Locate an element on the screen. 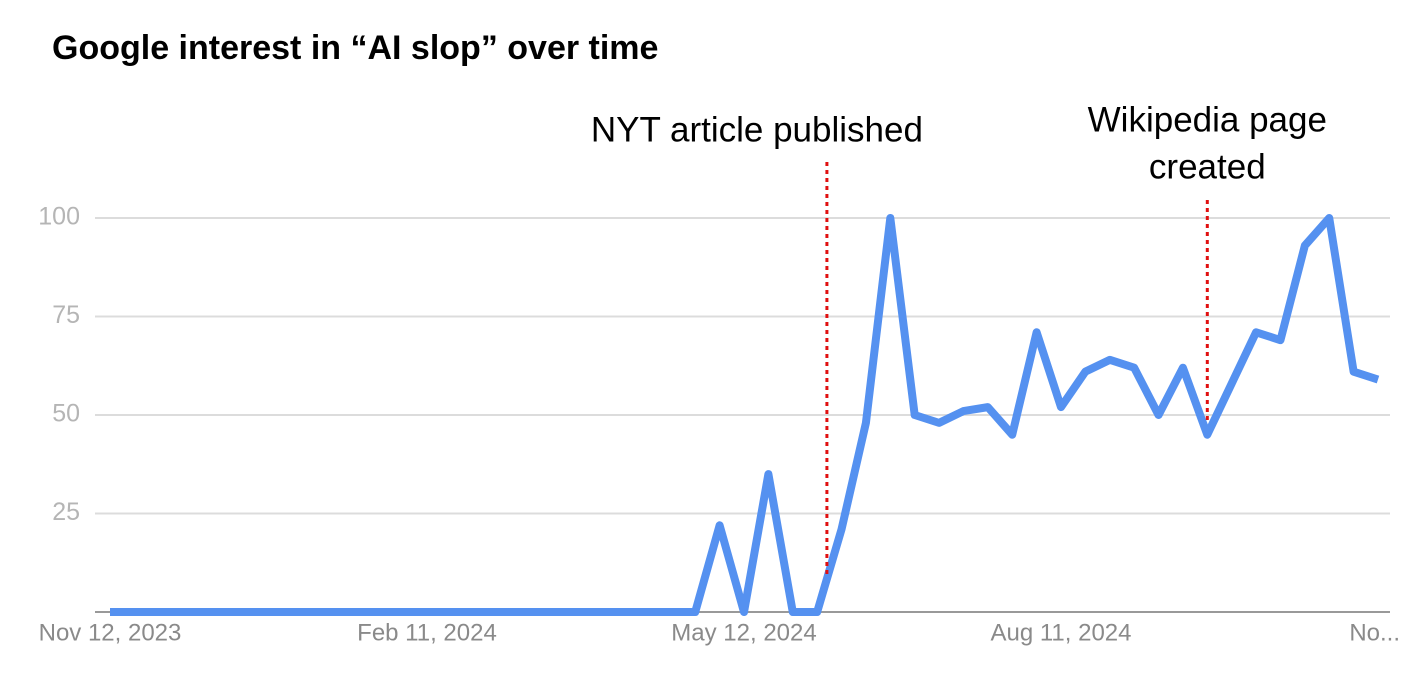 The height and width of the screenshot is (684, 1428). x-tick-label: Feb 11, 2024 is located at coordinates (427, 632).